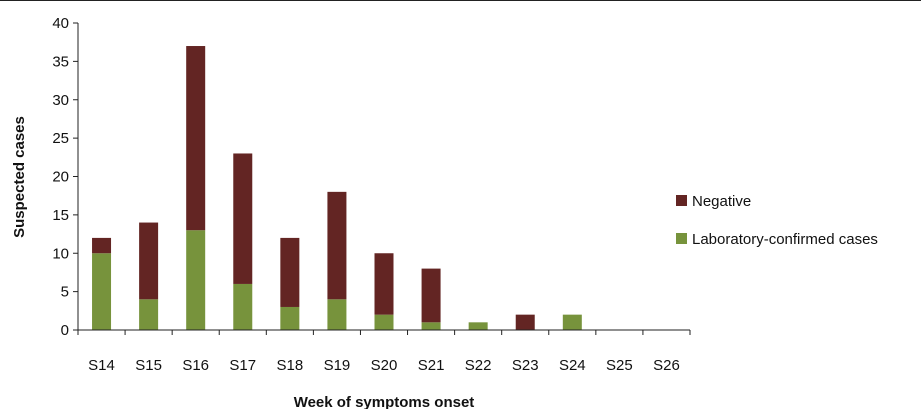  Describe the element at coordinates (60, 253) in the screenshot. I see `y-tick-label: 10` at that location.